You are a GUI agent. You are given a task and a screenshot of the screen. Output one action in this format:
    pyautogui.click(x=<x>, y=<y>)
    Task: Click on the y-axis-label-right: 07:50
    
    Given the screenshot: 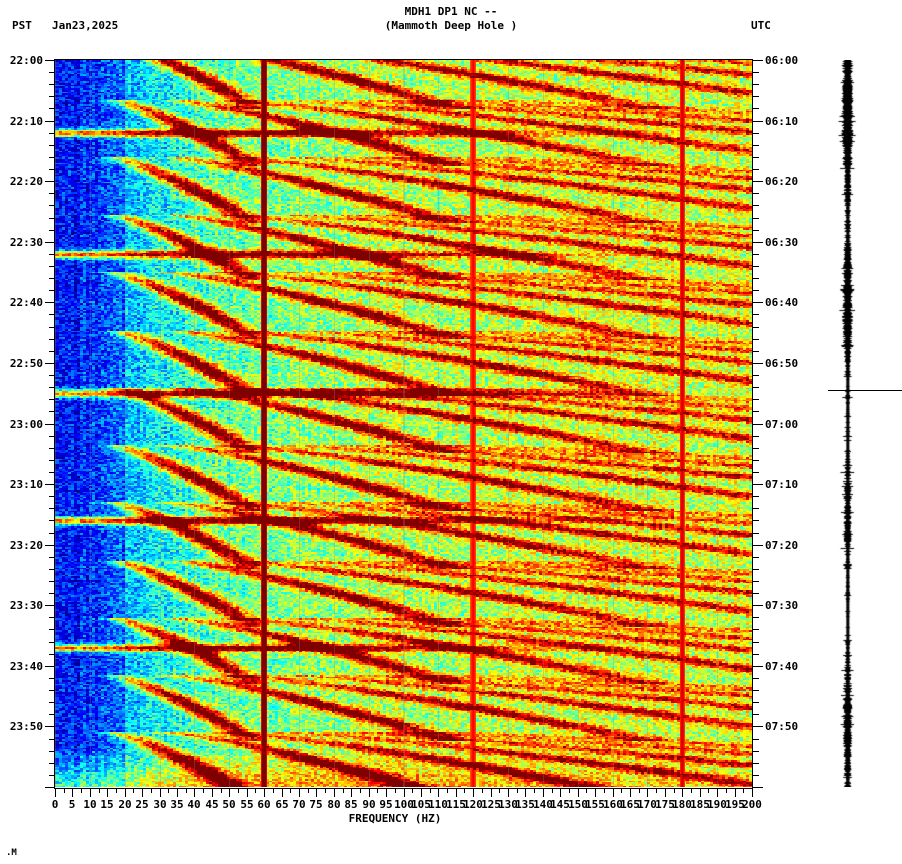 What is the action you would take?
    pyautogui.click(x=782, y=726)
    